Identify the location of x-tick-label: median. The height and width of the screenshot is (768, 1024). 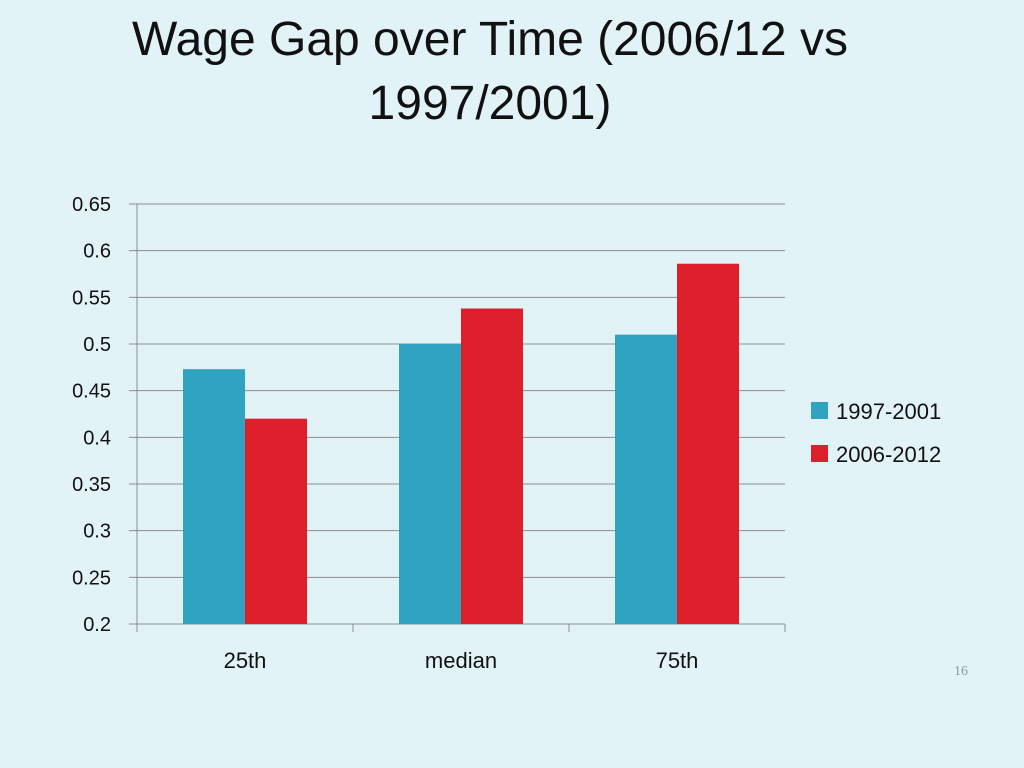
(461, 660).